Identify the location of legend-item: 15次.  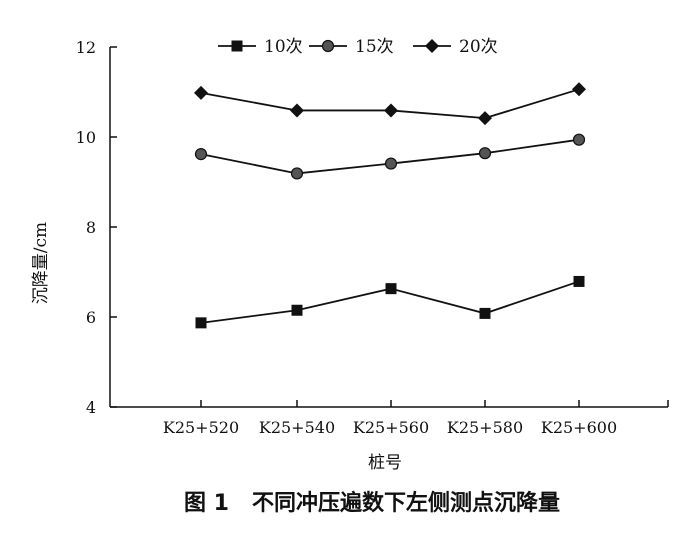
(351, 47).